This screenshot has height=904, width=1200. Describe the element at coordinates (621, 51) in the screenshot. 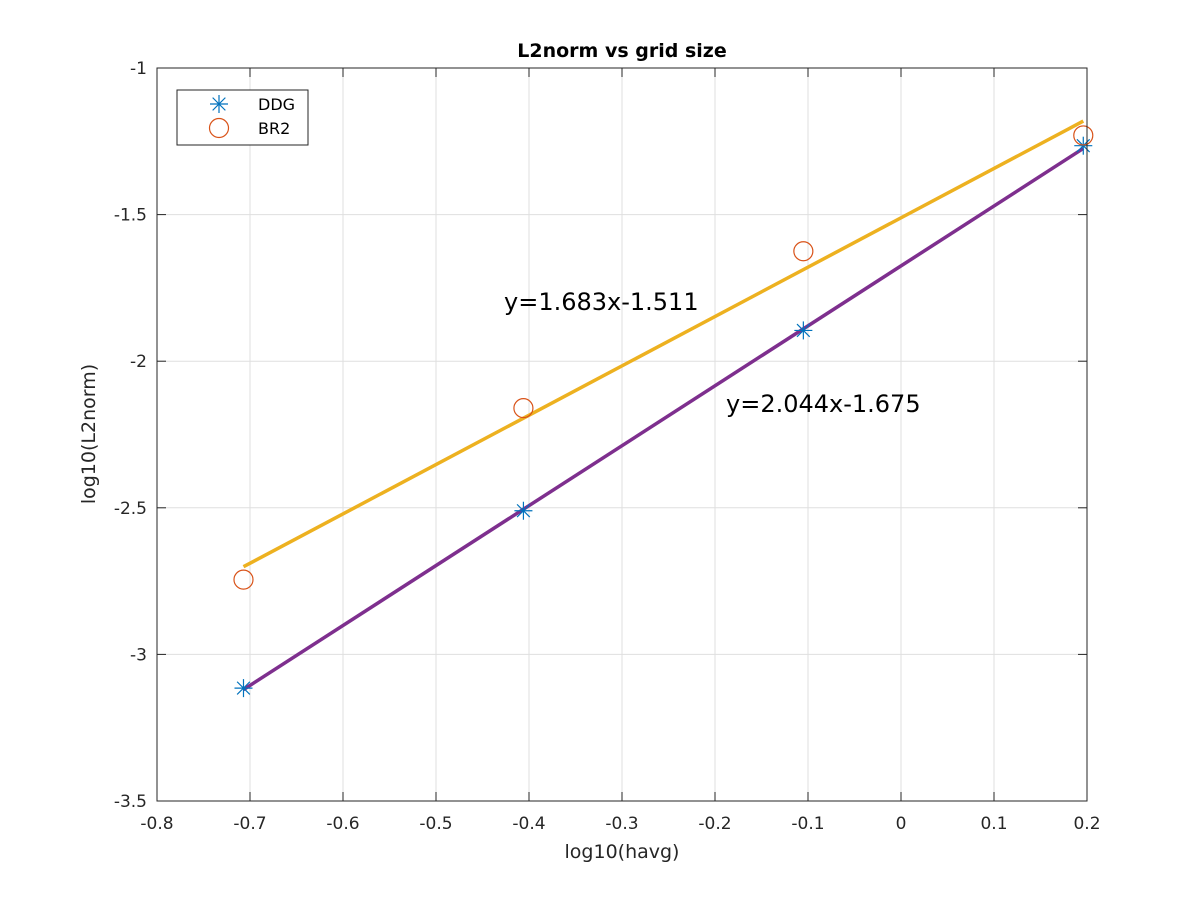

I see `chart-title: L2norm vs grid size` at that location.